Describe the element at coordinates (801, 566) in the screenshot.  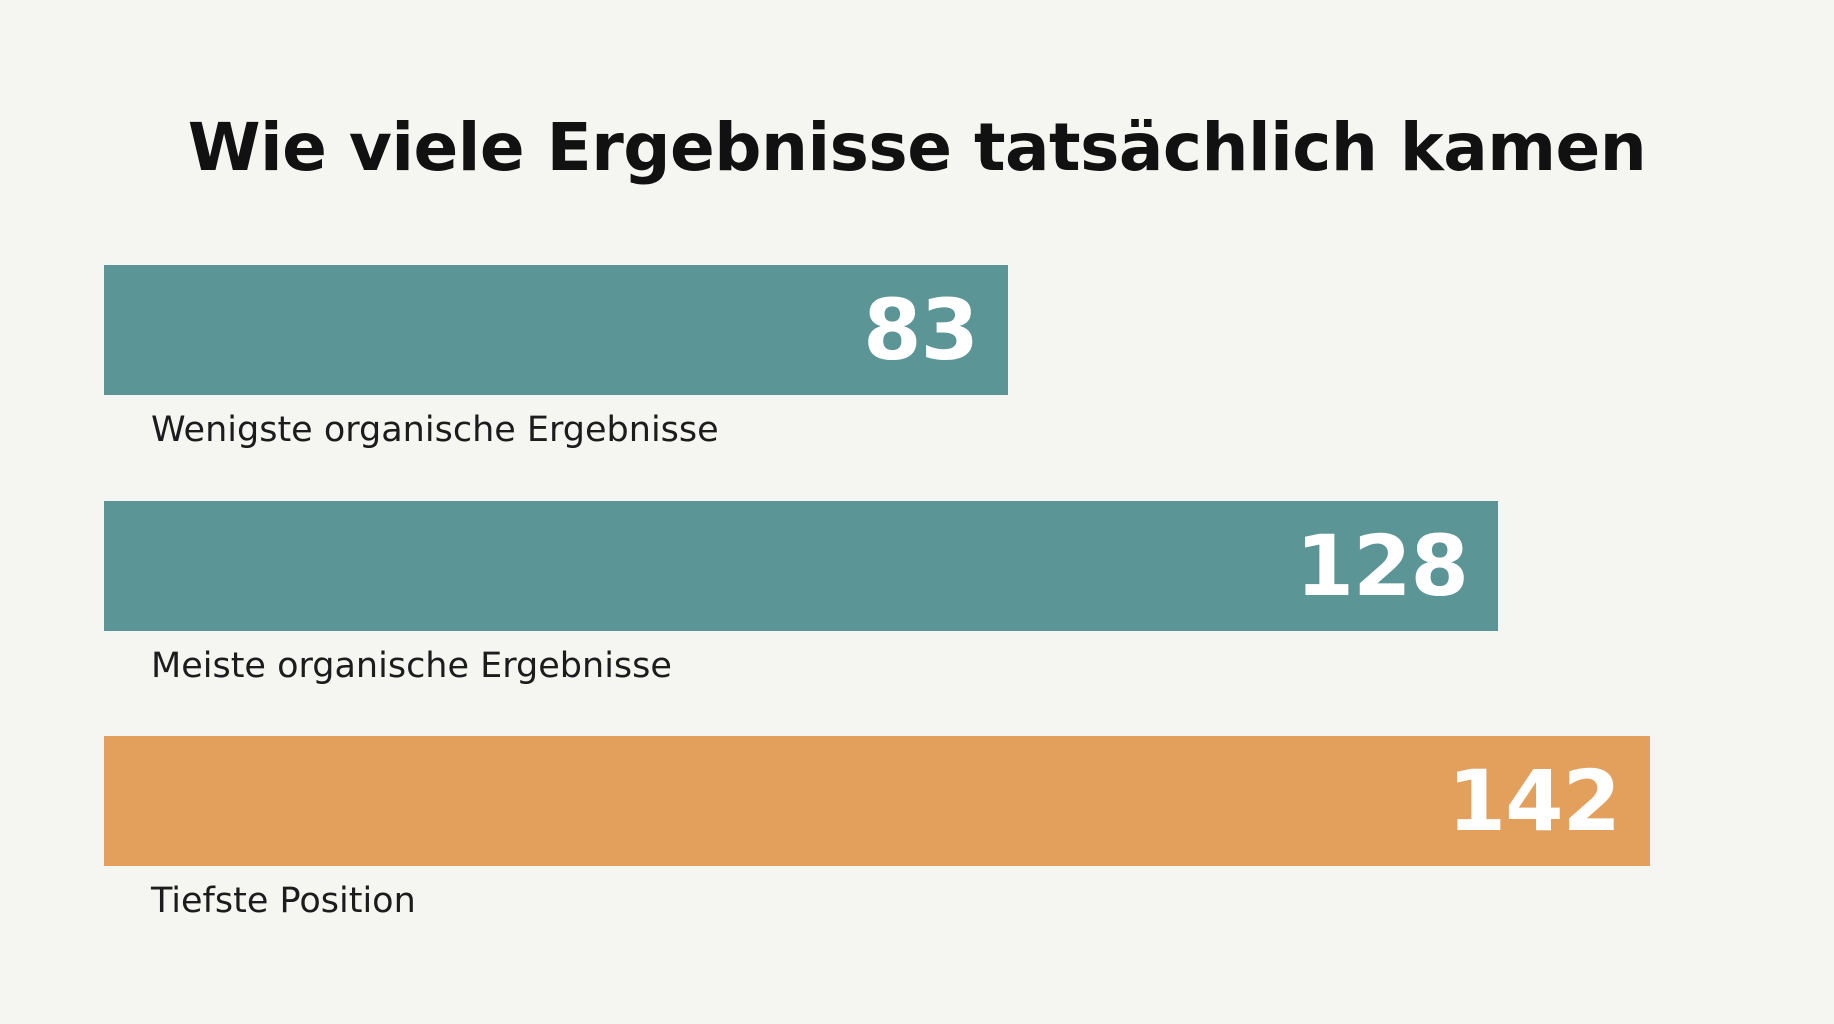
I see `bar-most-organic-results: 128` at that location.